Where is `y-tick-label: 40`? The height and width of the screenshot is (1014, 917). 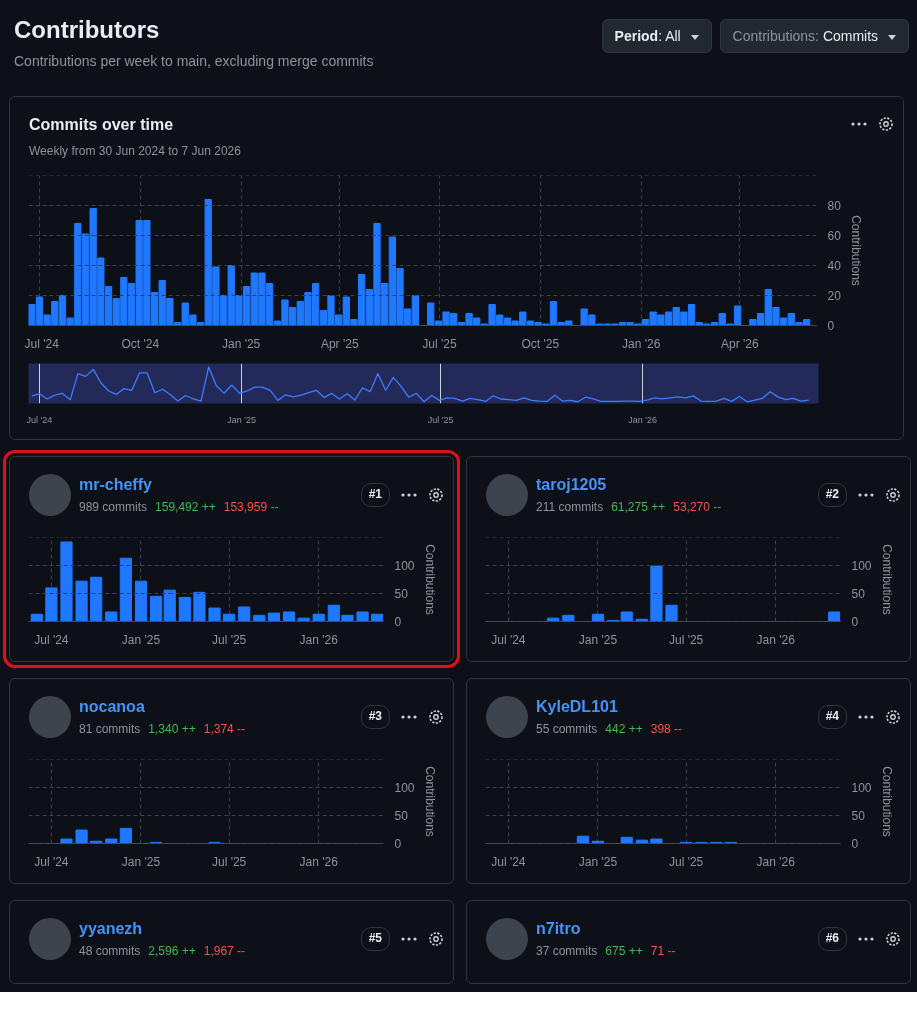
y-tick-label: 40 is located at coordinates (834, 266).